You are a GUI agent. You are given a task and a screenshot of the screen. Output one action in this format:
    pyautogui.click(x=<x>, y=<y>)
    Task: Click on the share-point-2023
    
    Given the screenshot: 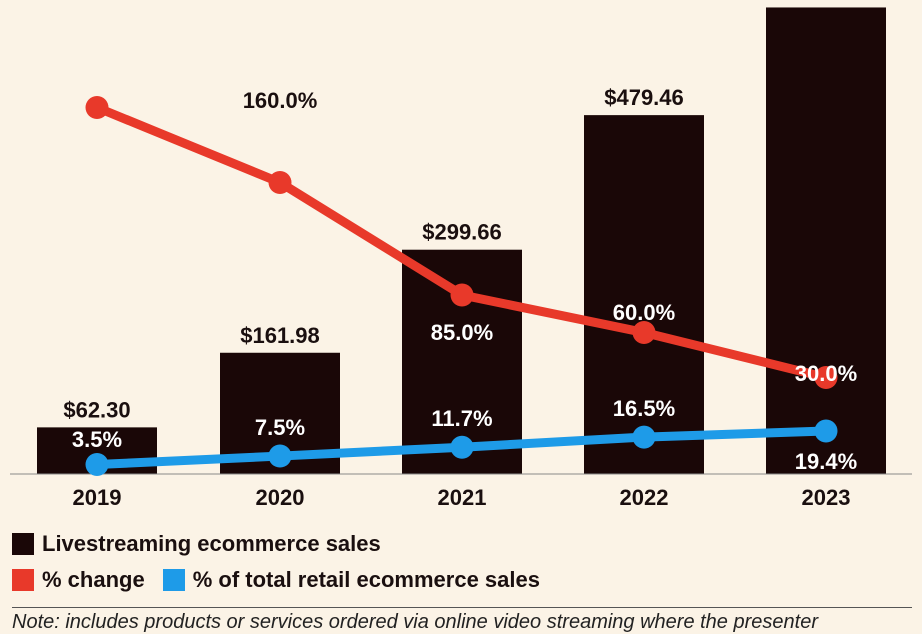 What is the action you would take?
    pyautogui.click(x=826, y=431)
    